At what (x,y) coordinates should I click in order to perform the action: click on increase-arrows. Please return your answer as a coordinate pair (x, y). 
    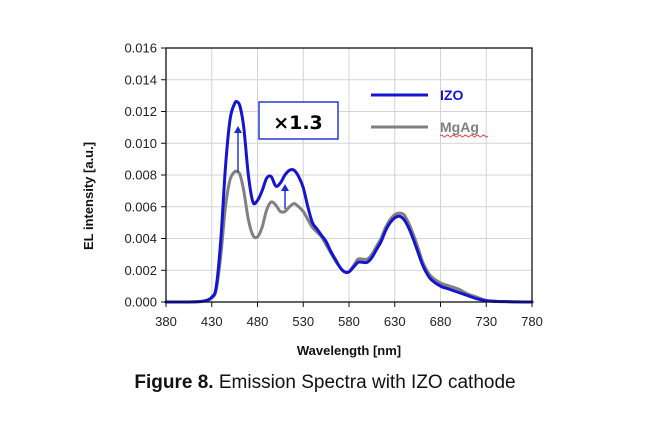
    Looking at the image, I should click on (261, 167).